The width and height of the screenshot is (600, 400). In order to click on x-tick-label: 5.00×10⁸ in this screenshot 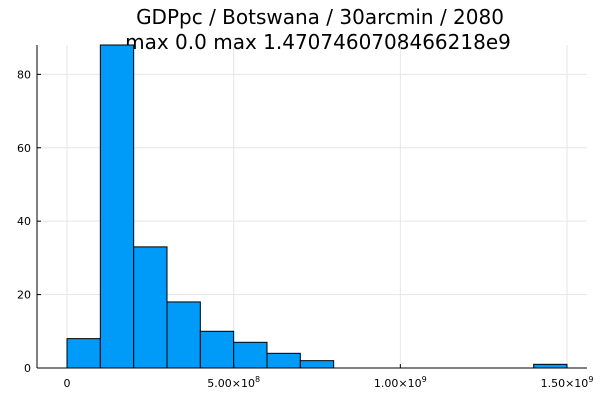, I will do `click(233, 382)`.